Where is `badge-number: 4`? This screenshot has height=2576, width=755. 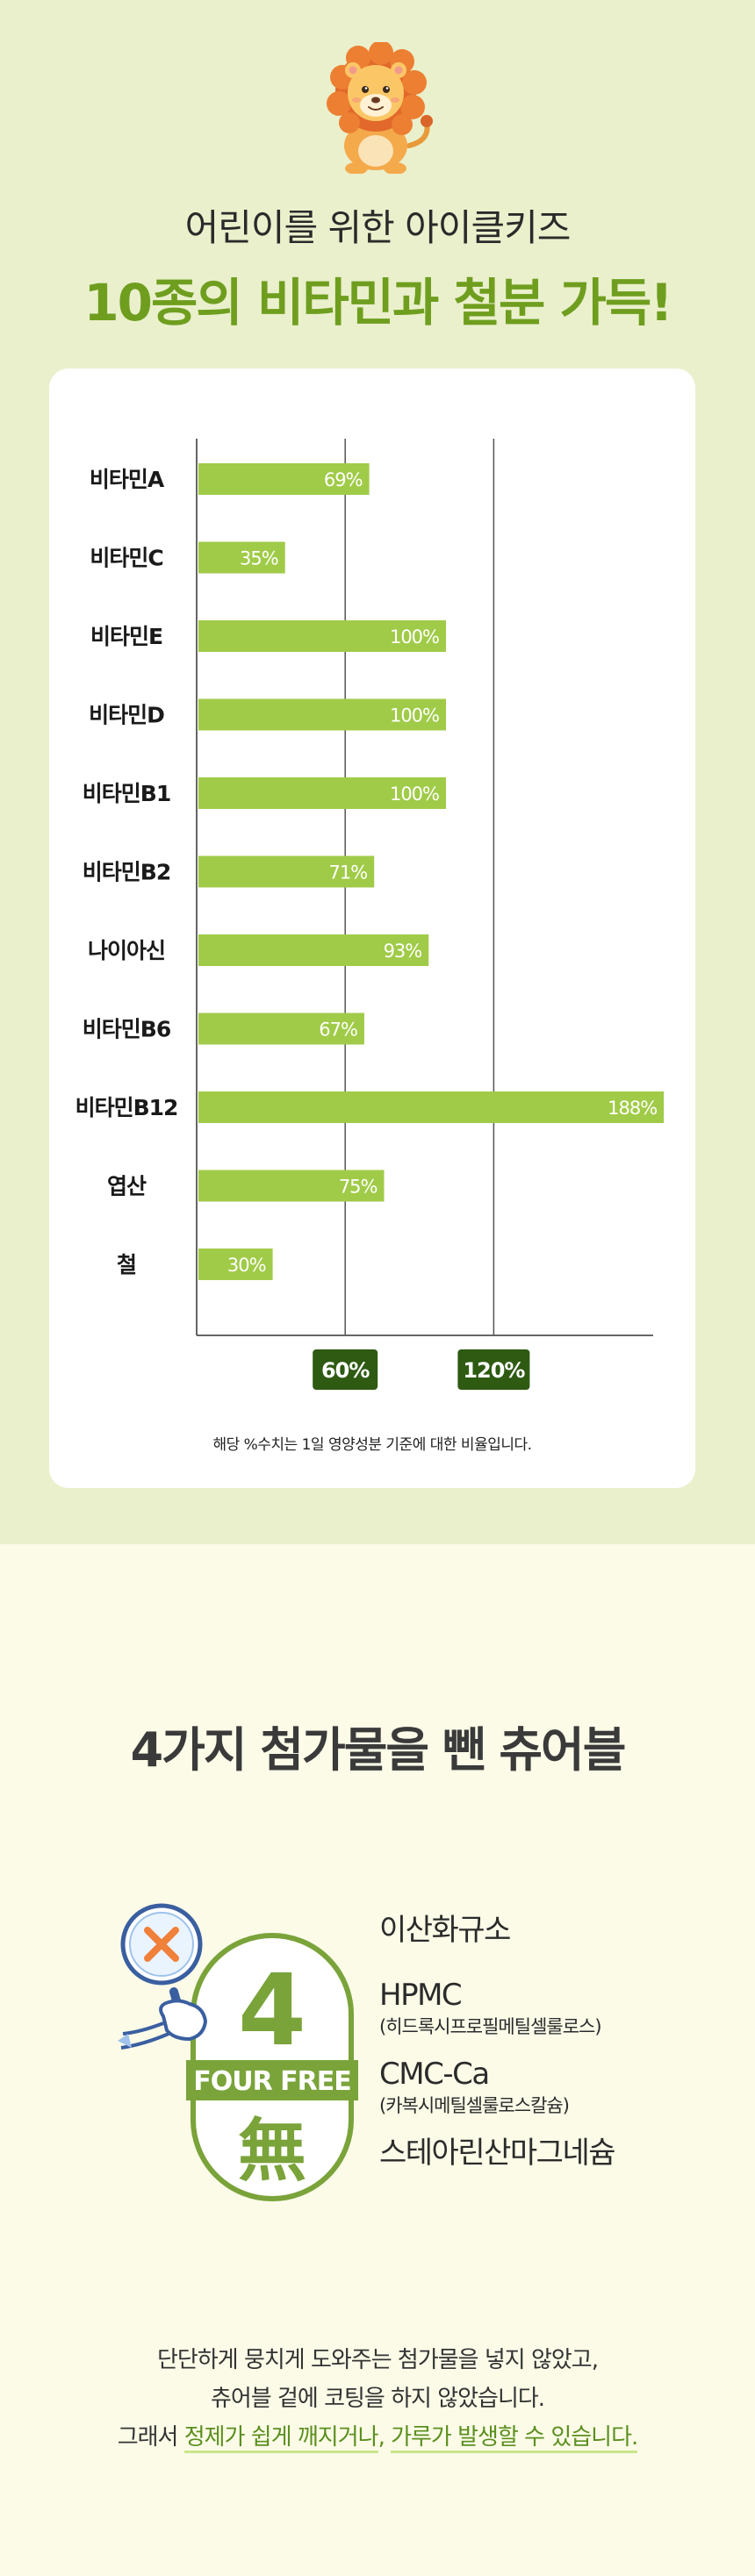
badge-number: 4 is located at coordinates (272, 2011).